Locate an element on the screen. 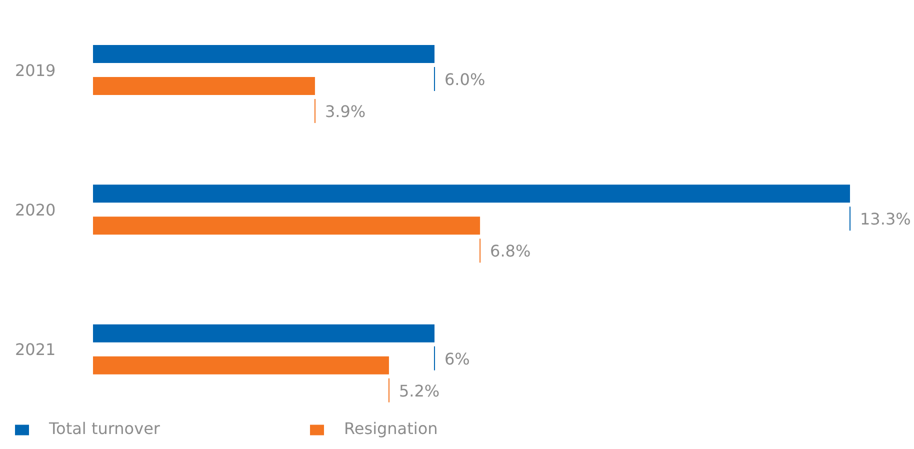 The width and height of the screenshot is (914, 449). data-label: 6% is located at coordinates (457, 358).